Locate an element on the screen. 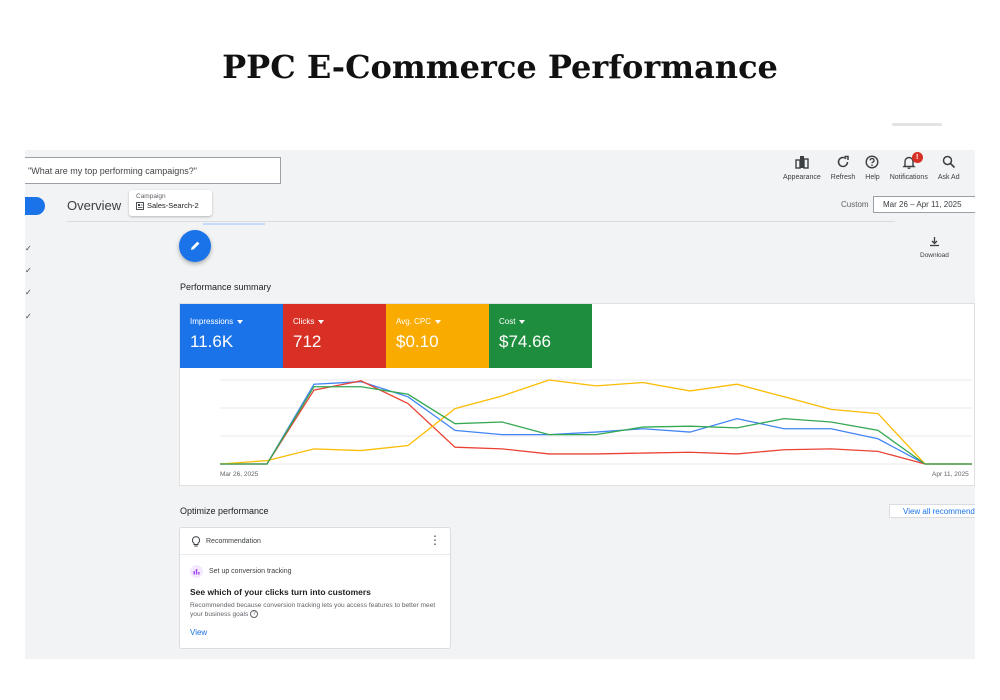 The image size is (1000, 700). metric-impressions: Impressions 11.6K is located at coordinates (231, 336).